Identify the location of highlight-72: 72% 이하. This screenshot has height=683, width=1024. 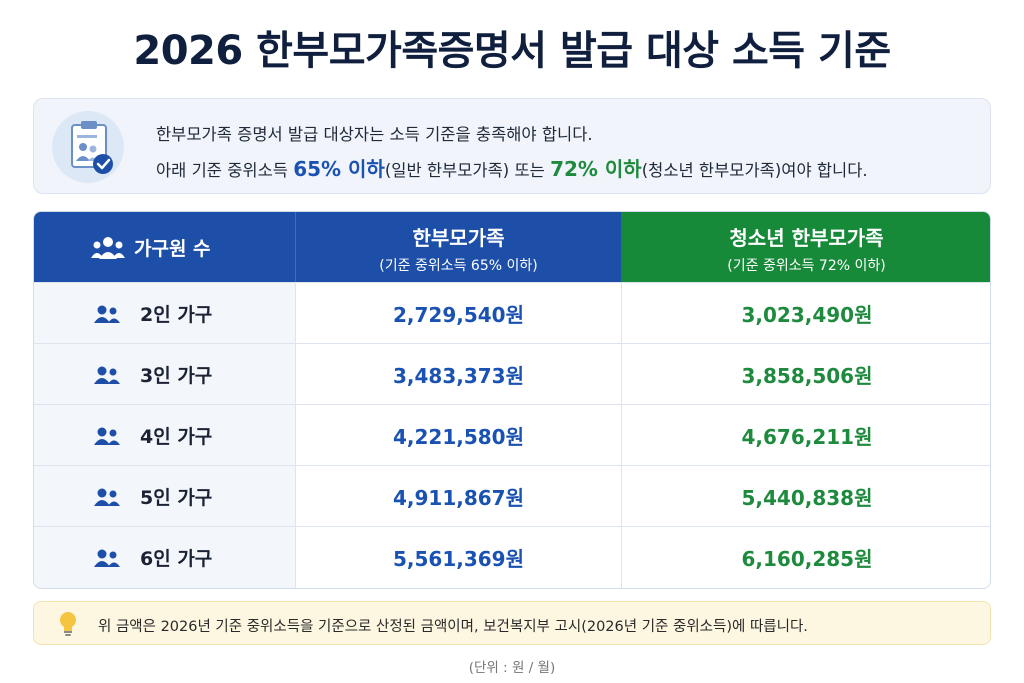
(596, 169).